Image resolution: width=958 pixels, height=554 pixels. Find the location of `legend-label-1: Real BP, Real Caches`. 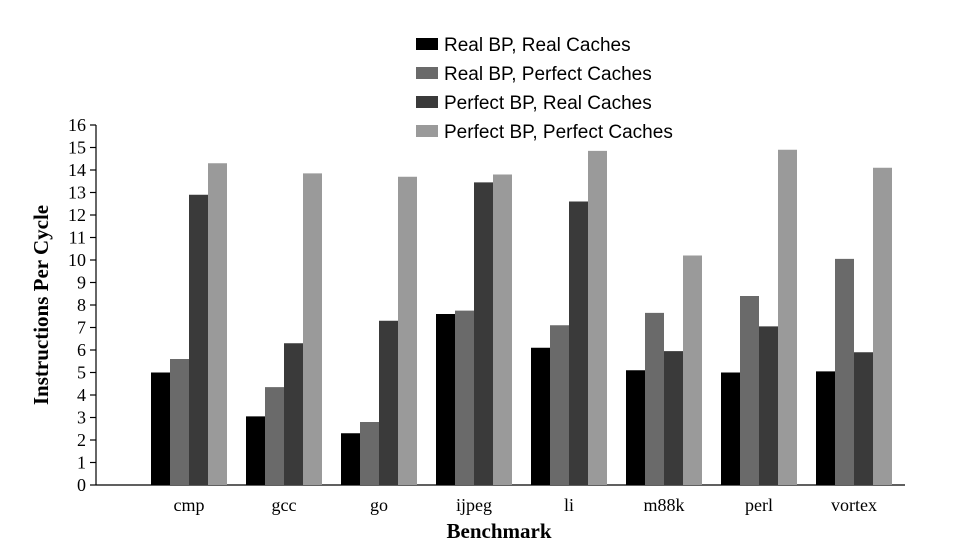

legend-label-1: Real BP, Real Caches is located at coordinates (537, 45).